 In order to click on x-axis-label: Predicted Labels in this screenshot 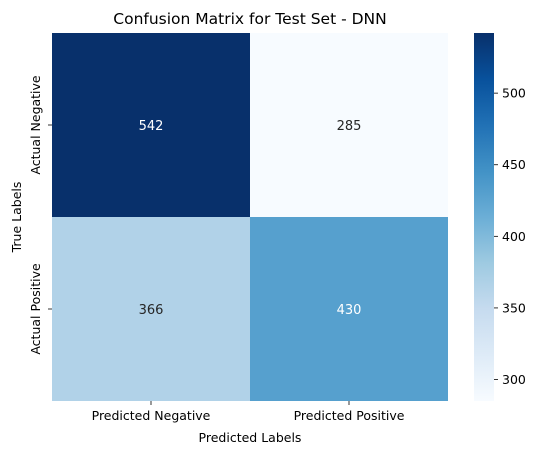, I will do `click(250, 437)`.